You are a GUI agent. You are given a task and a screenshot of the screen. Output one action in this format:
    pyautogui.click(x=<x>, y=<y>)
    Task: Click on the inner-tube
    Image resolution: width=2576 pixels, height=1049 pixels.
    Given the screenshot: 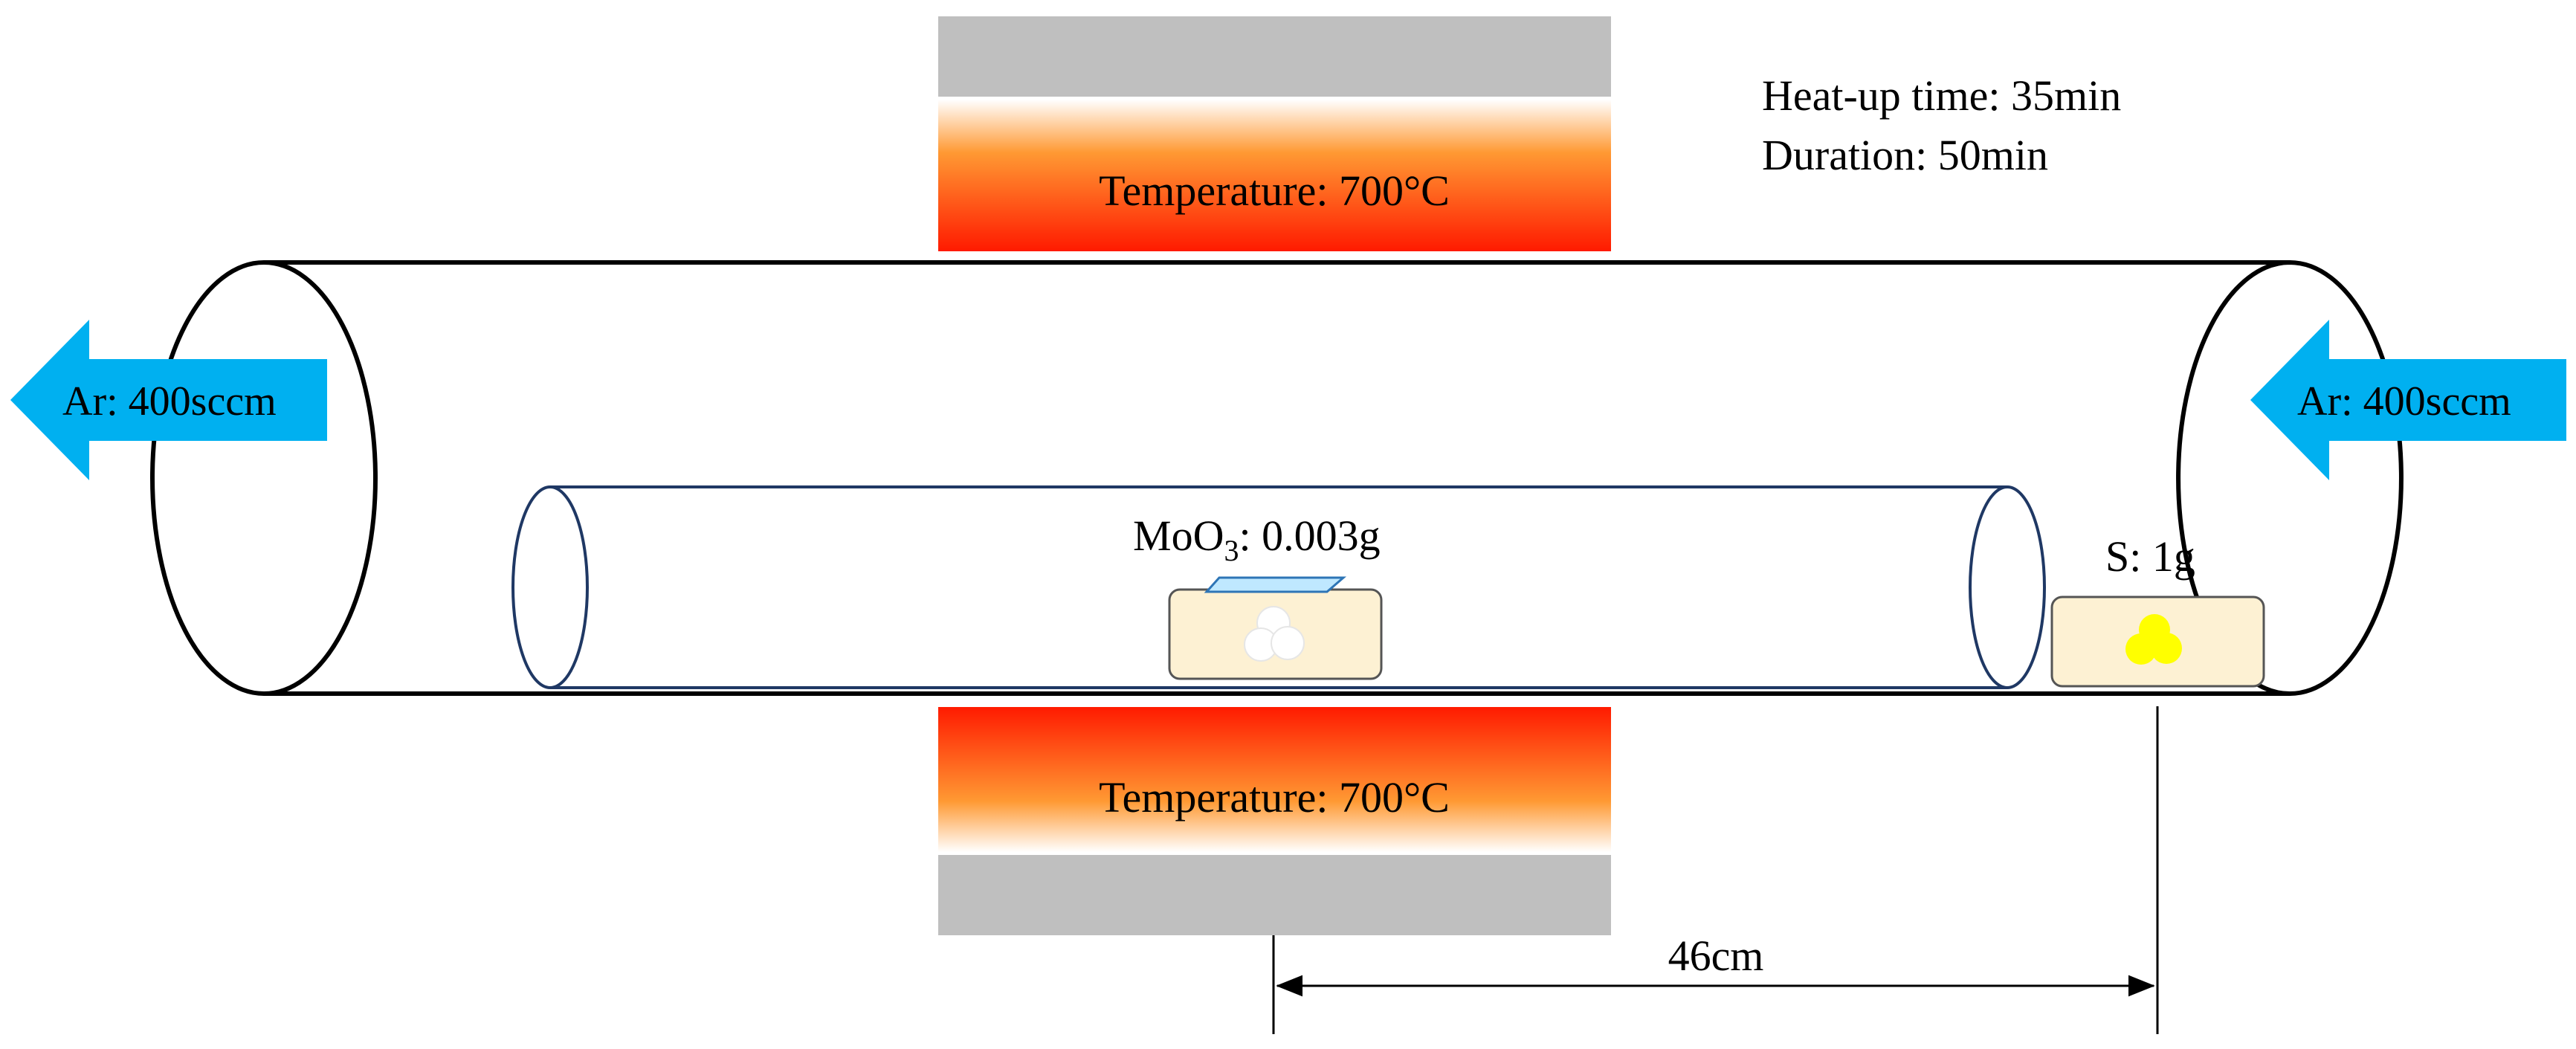 What is the action you would take?
    pyautogui.click(x=1278, y=587)
    